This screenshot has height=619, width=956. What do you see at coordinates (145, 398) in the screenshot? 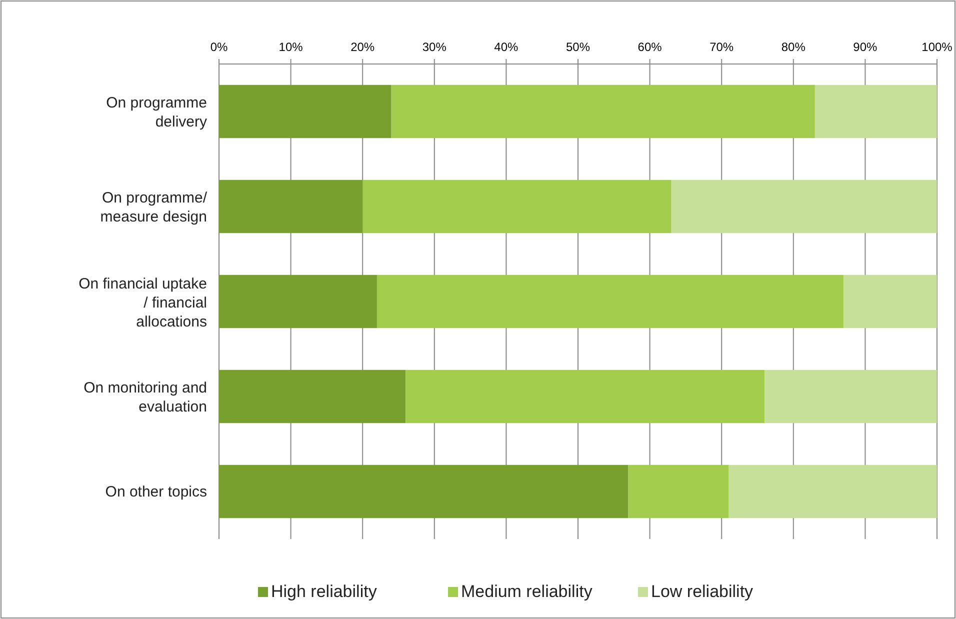
I see `y-tick-label: On monitoring and evaluation` at bounding box center [145, 398].